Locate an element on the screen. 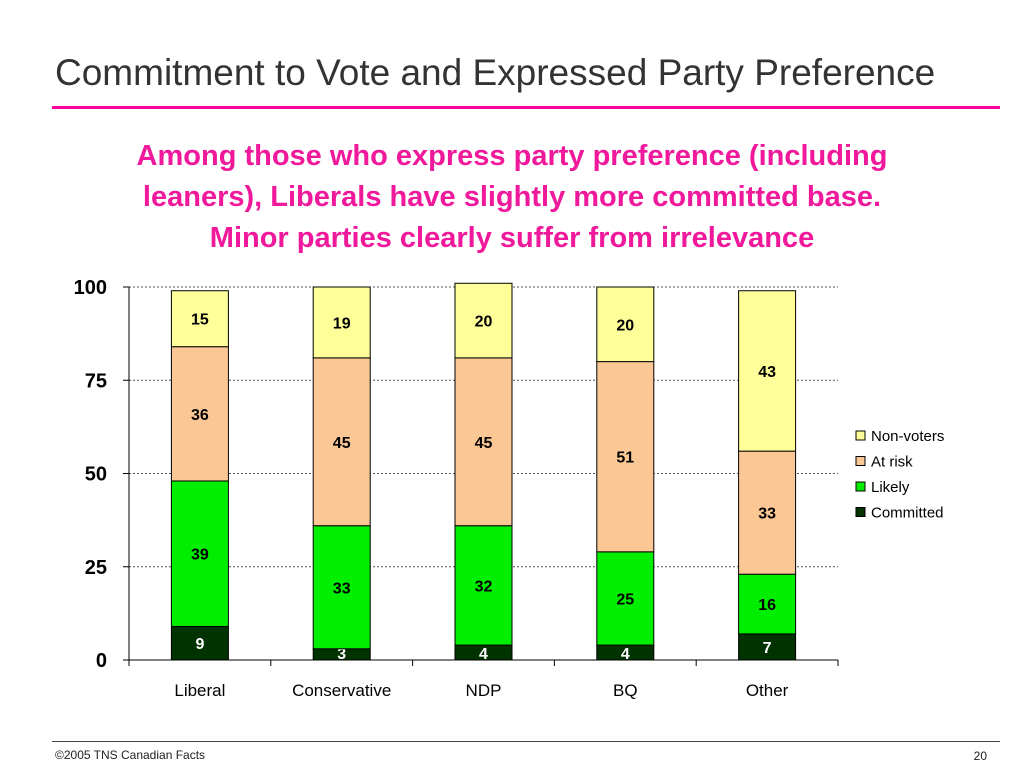 This screenshot has width=1024, height=768. bar-bq-non-voters is located at coordinates (625, 324).